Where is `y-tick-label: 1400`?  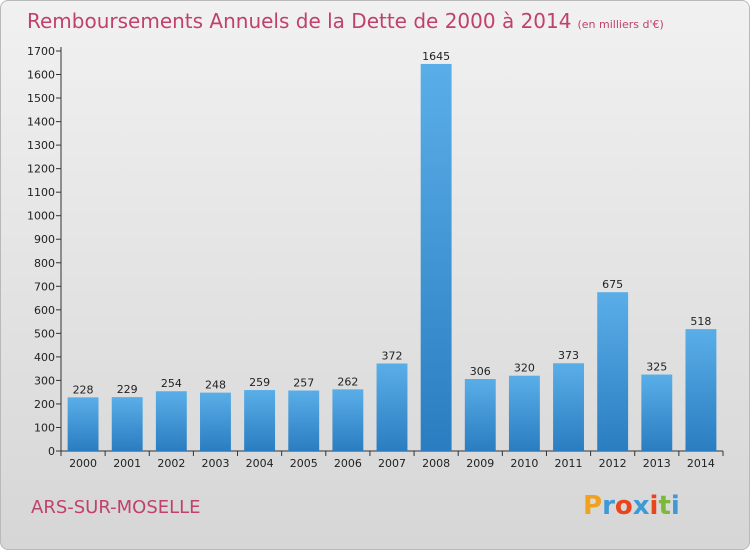 y-tick-label: 1400 is located at coordinates (41, 122).